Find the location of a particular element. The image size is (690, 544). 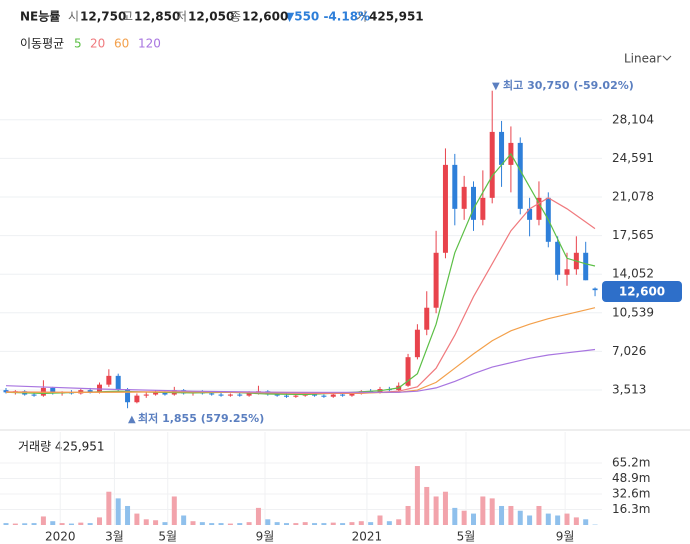

ma-legend: 120 is located at coordinates (149, 44).